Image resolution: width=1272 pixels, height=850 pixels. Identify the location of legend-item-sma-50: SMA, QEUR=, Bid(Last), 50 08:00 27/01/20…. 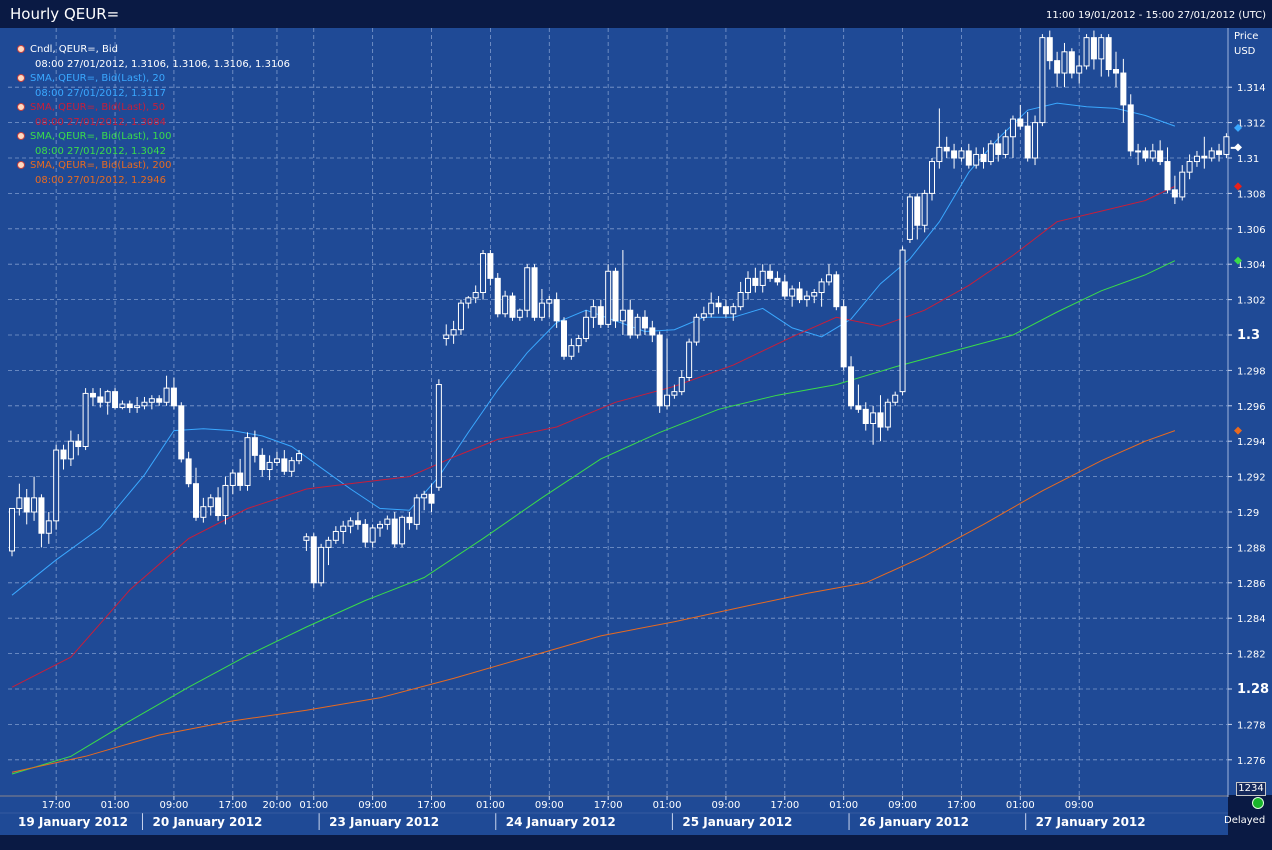
(153, 115).